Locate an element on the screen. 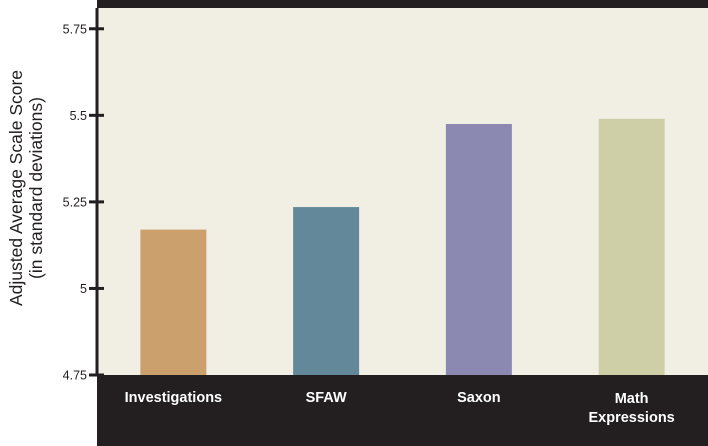 The width and height of the screenshot is (708, 446). x-tick-label: Saxon is located at coordinates (479, 398).